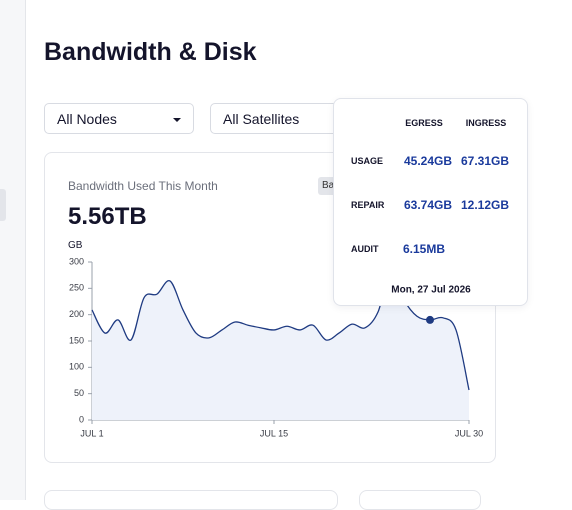 Image resolution: width=572 pixels, height=510 pixels. I want to click on tooltip-row-label: REPAIR, so click(368, 205).